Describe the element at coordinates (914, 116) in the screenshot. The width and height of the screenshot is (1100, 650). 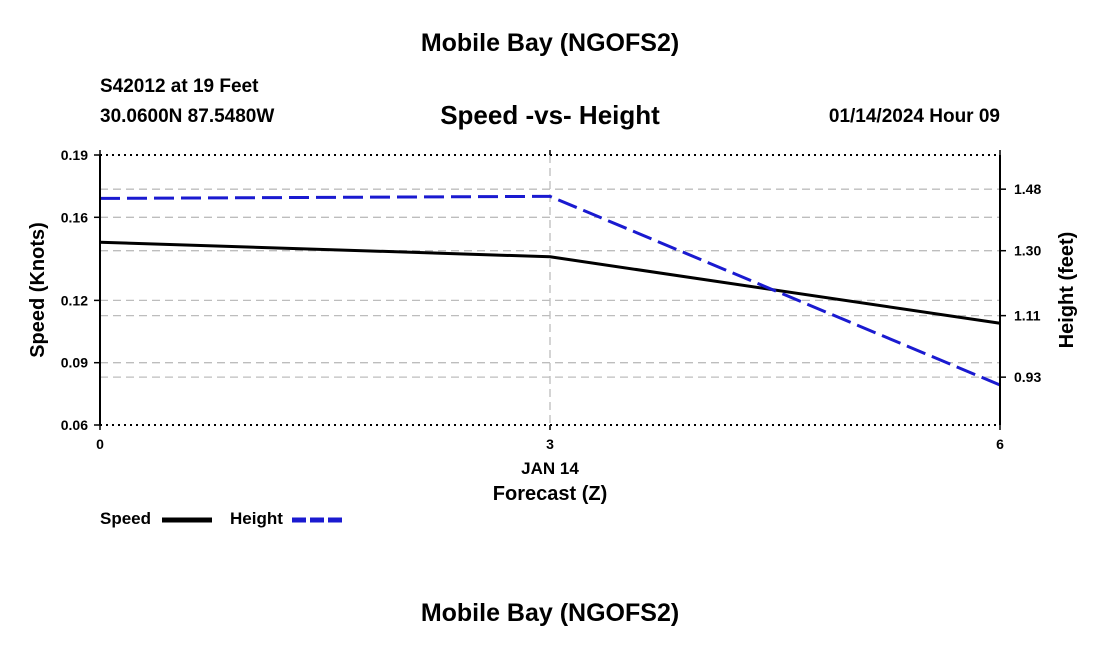
I see `forecast-datetime: 01/14/2024 Hour 09` at that location.